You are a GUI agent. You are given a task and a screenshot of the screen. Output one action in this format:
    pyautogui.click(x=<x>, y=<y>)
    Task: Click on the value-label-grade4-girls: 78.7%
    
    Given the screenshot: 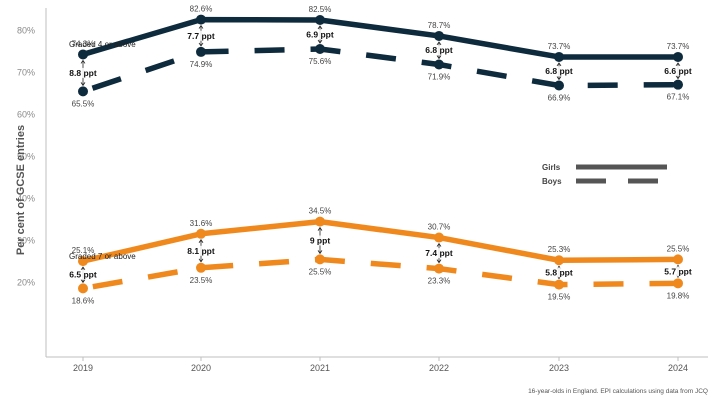 What is the action you would take?
    pyautogui.click(x=439, y=25)
    